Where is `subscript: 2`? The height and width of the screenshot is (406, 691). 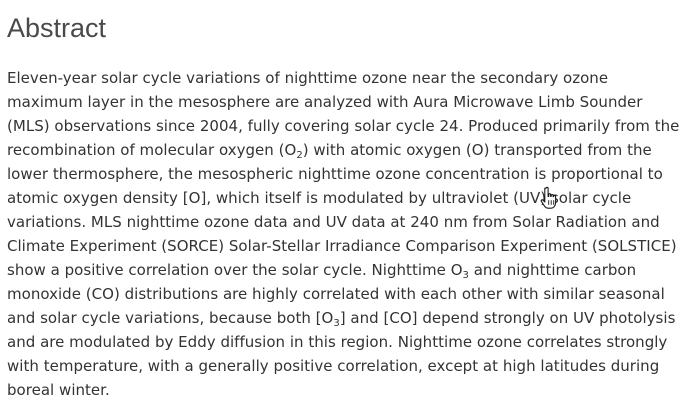
subscript: 2 is located at coordinates (299, 155).